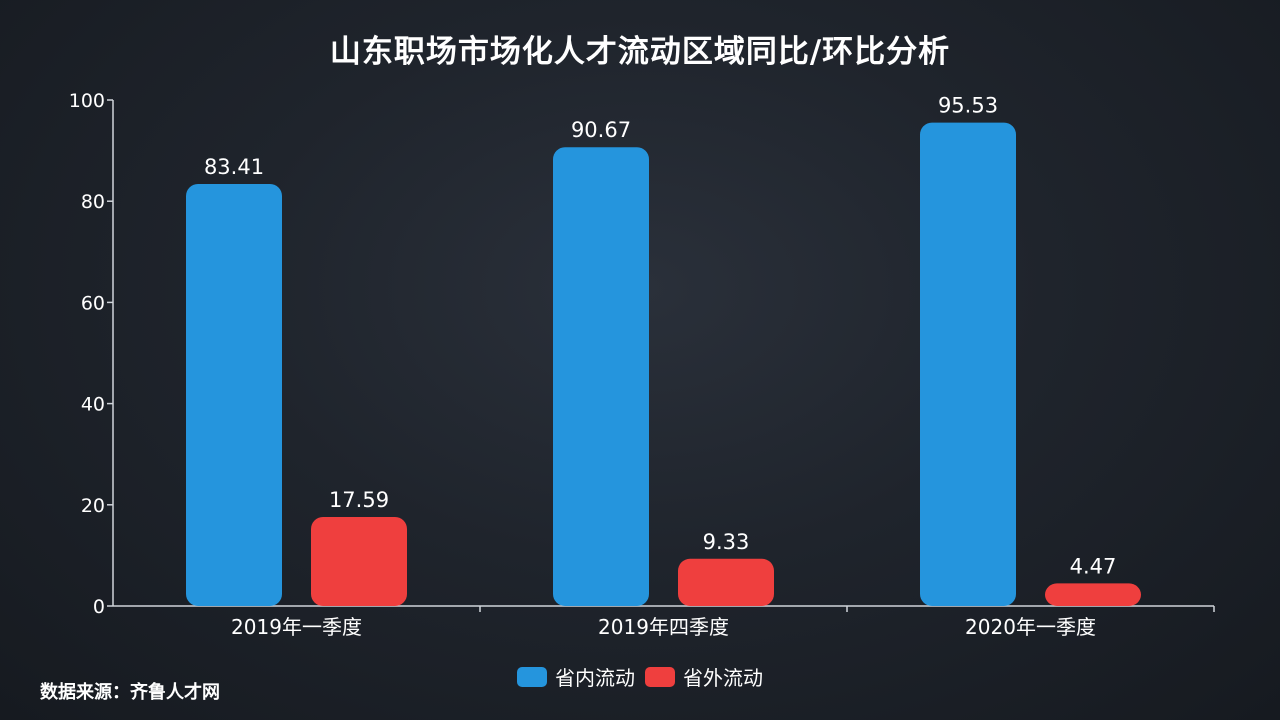  What do you see at coordinates (663, 627) in the screenshot?
I see `x-category-label: 2019年四季度` at bounding box center [663, 627].